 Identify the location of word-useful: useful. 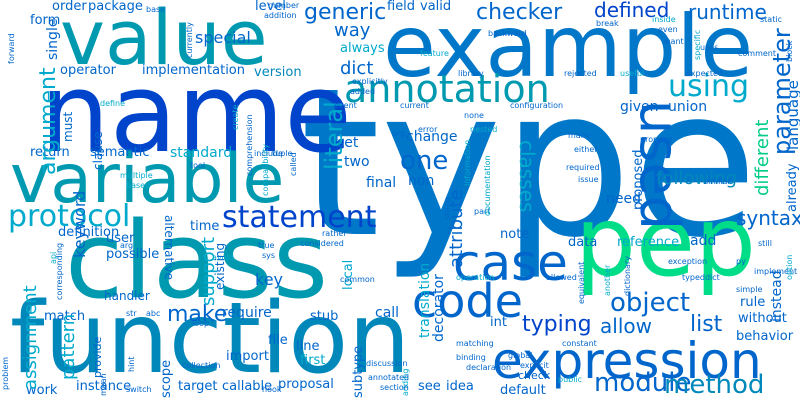
(632, 73).